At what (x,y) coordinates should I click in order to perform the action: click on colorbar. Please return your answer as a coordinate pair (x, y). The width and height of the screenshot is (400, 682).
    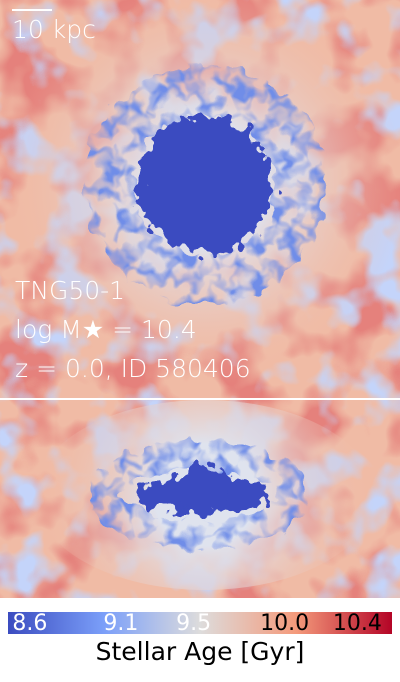
    Looking at the image, I should click on (200, 623).